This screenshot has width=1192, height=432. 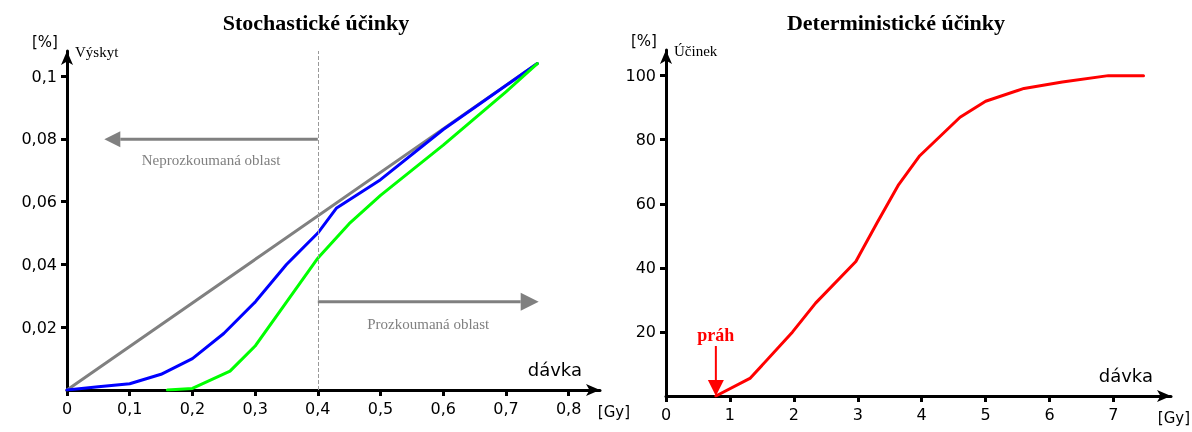 What do you see at coordinates (192, 408) in the screenshot?
I see `x-tick-label: 0,2` at bounding box center [192, 408].